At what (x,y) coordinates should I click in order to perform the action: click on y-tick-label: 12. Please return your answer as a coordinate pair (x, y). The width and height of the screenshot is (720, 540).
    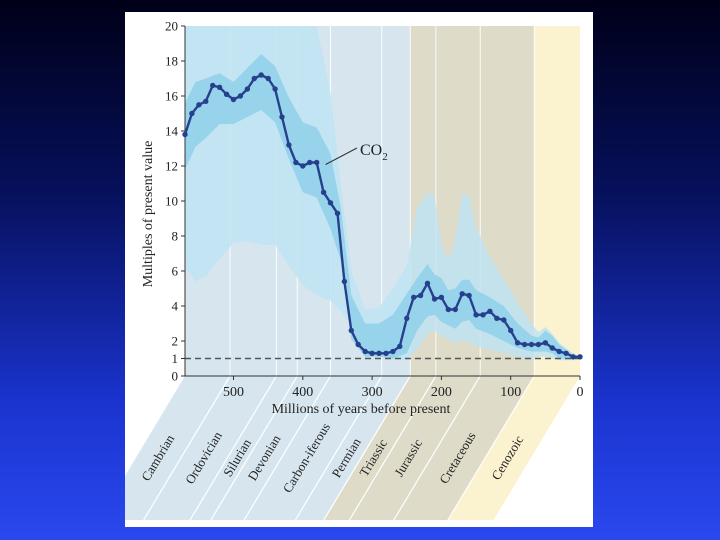
    Looking at the image, I should click on (171, 166).